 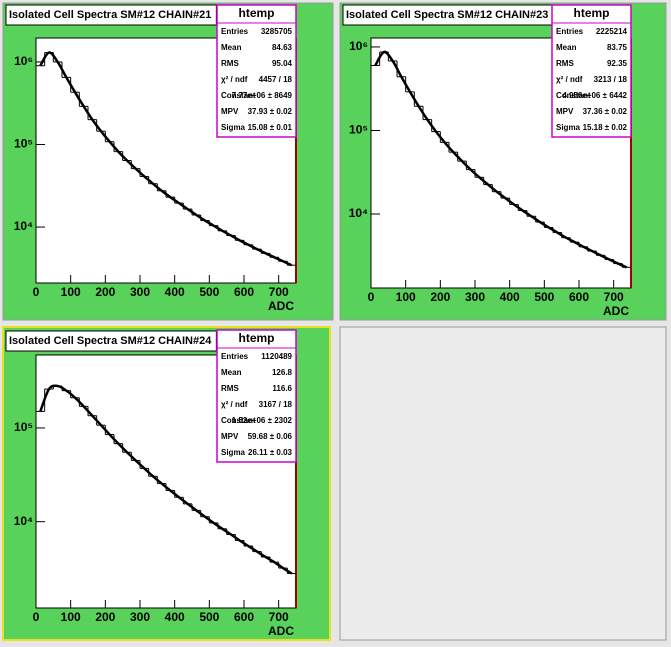 What do you see at coordinates (611, 79) in the screenshot?
I see `stats-value: 3213 / 18` at bounding box center [611, 79].